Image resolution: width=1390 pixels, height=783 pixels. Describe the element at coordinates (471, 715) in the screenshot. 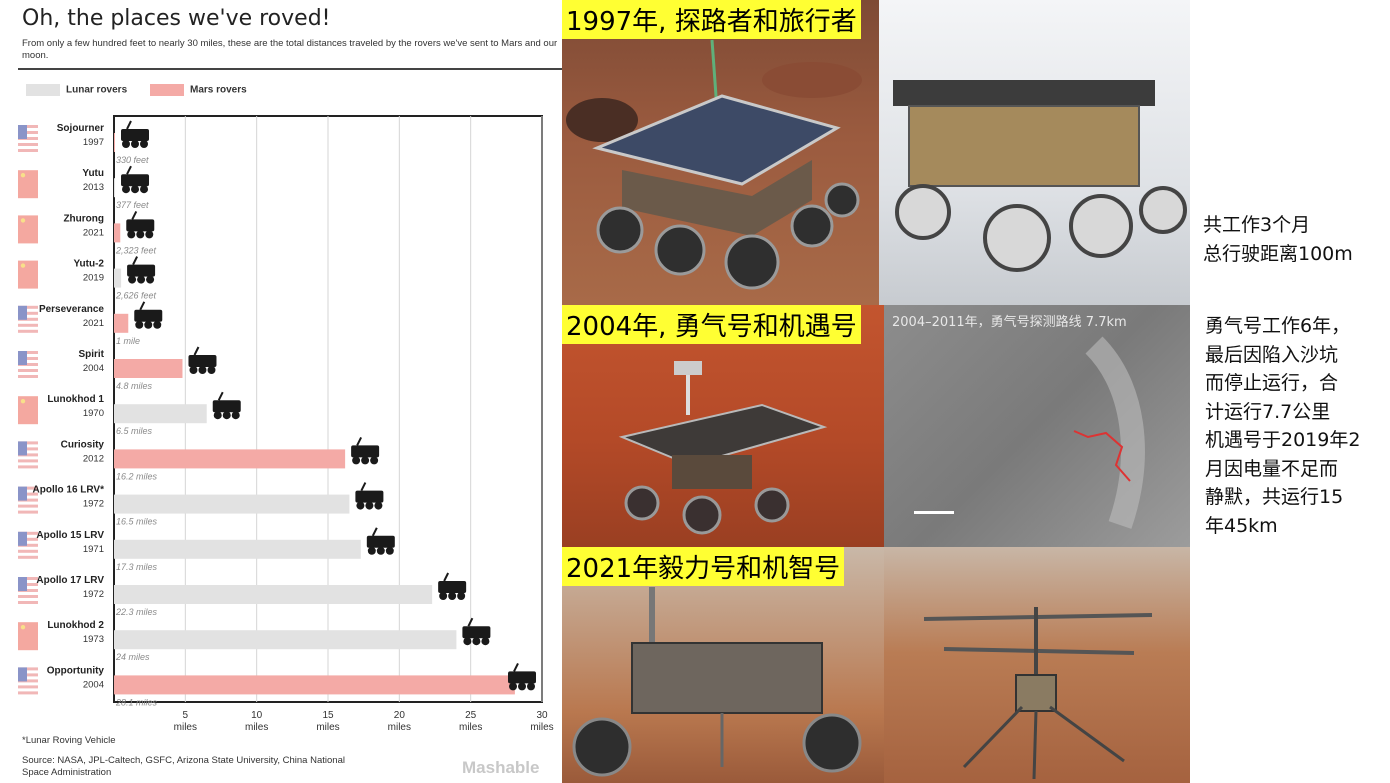

I see `x-tick-label: 25` at that location.